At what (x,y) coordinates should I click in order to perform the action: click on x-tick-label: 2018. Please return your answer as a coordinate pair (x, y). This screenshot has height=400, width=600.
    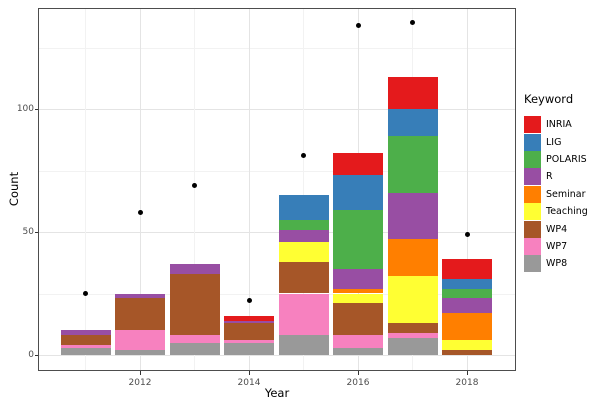
    Looking at the image, I should click on (467, 382).